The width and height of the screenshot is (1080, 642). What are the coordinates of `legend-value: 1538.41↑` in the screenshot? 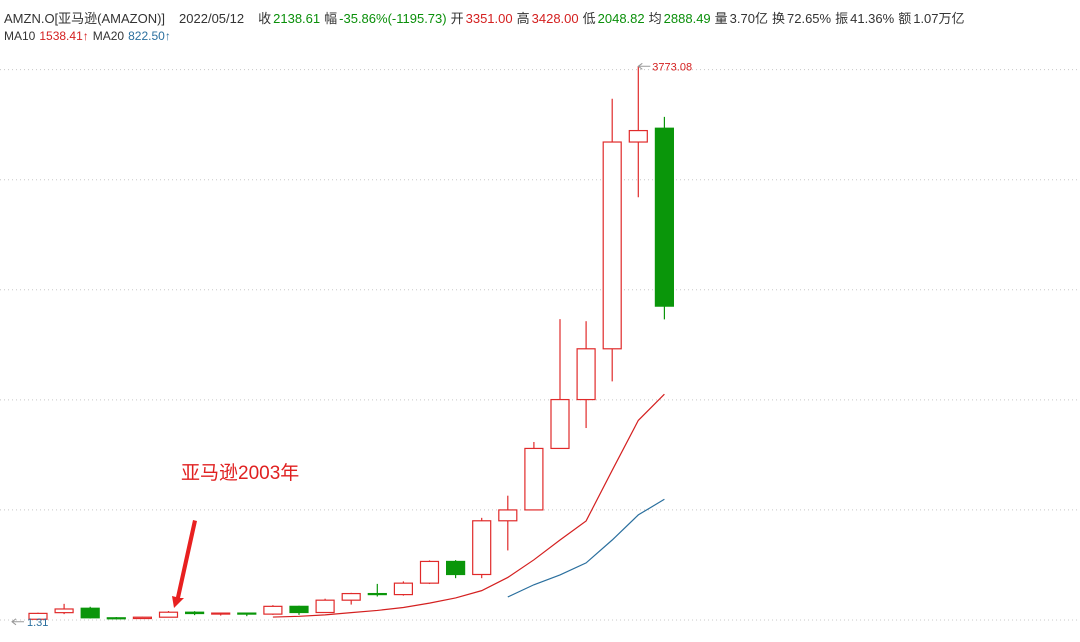 It's located at (64, 36).